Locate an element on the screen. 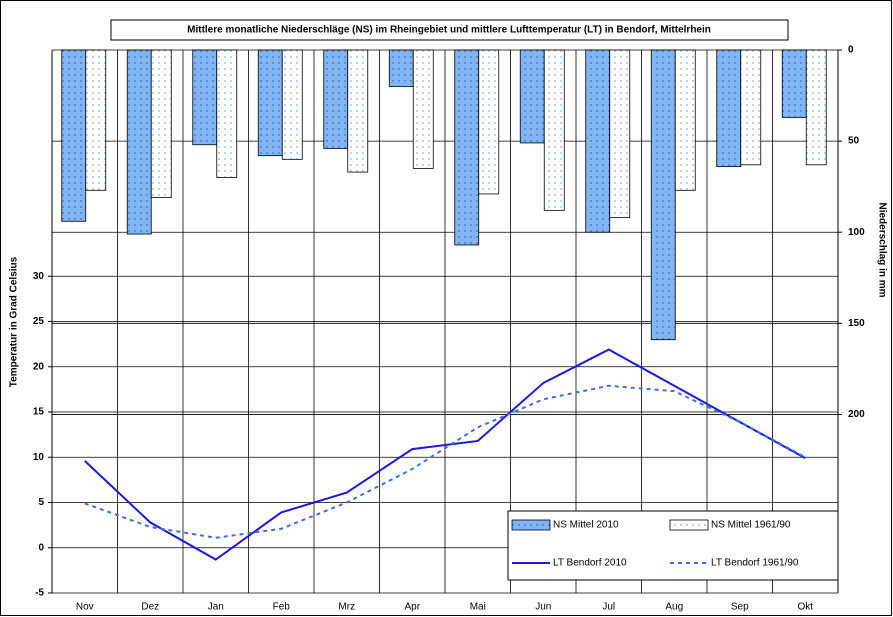 The image size is (893, 617). y2-axis-title: Niederschlag in mm is located at coordinates (881, 249).